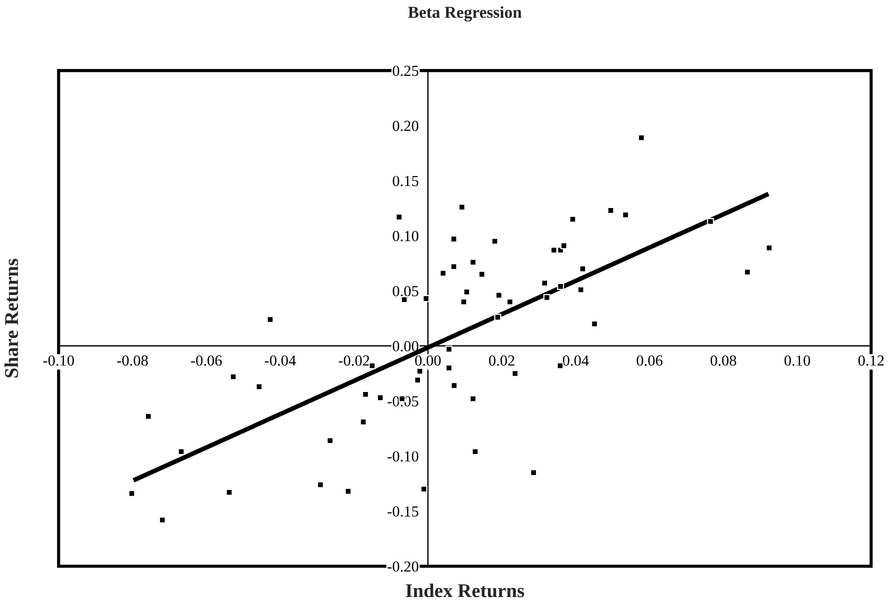  Describe the element at coordinates (871, 360) in the screenshot. I see `x-tick-label: 0.12` at that location.